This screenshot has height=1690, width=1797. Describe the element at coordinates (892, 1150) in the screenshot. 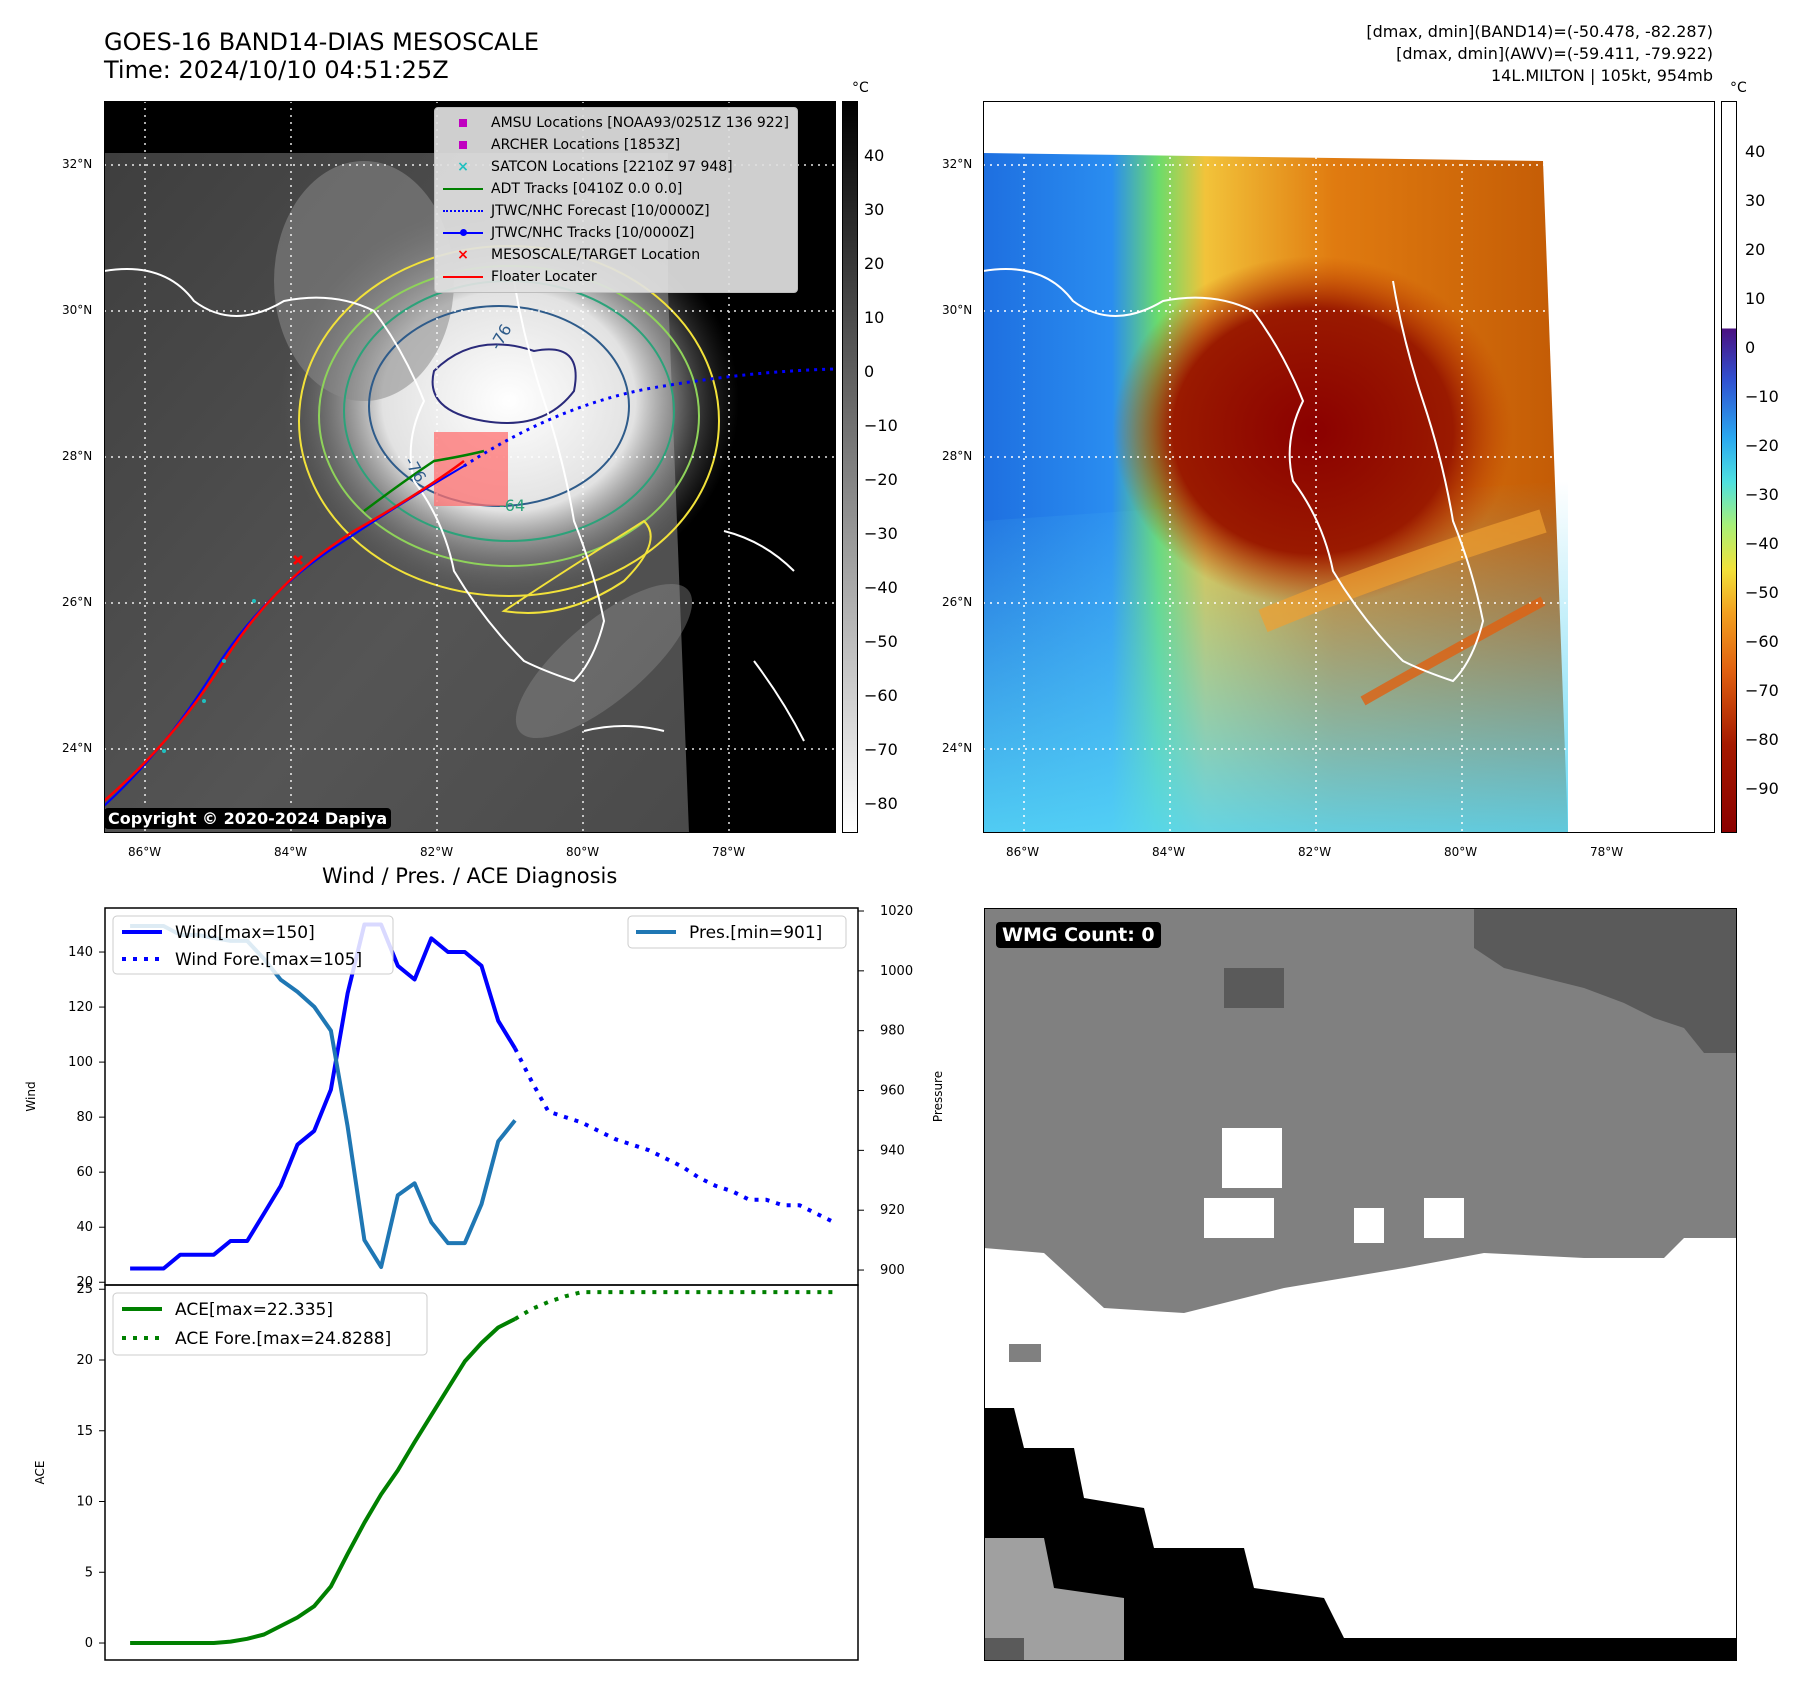

I see `y2-tick-label: 940` at that location.